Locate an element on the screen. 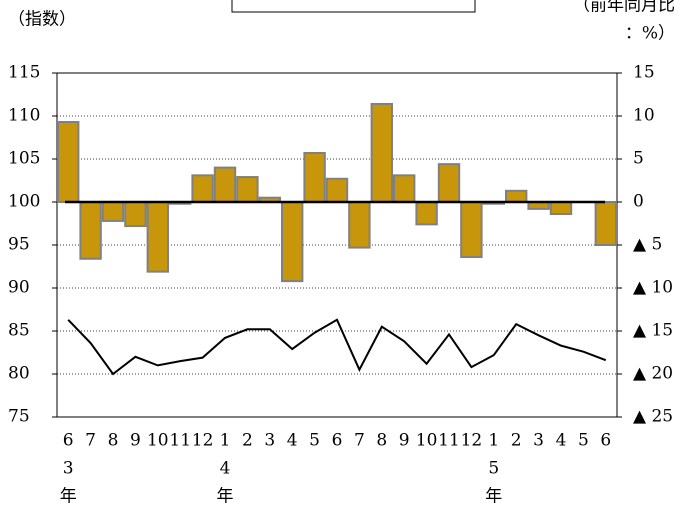  y2-tick-label: ▲ 20 is located at coordinates (653, 374).